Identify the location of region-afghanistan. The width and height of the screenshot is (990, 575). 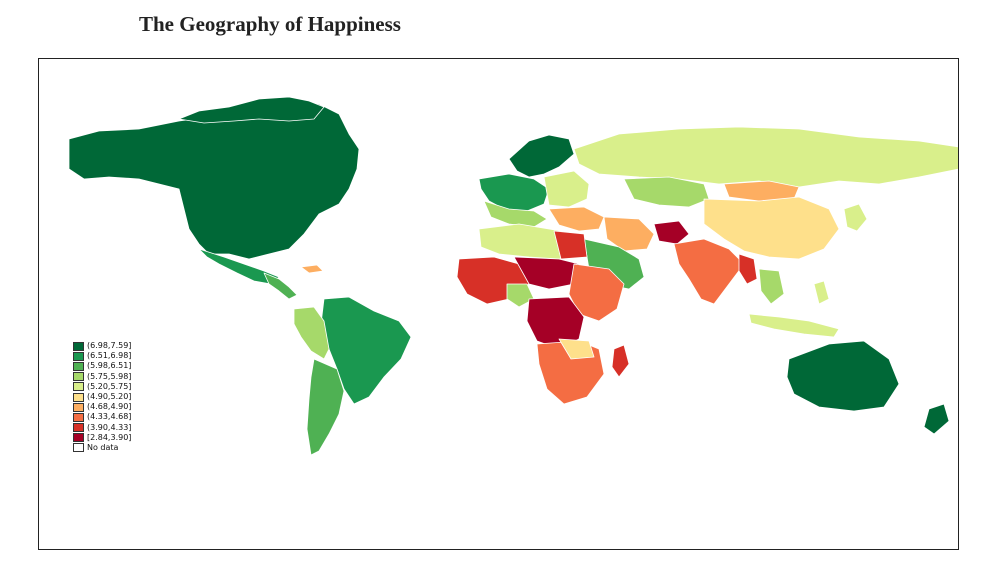
(671, 232).